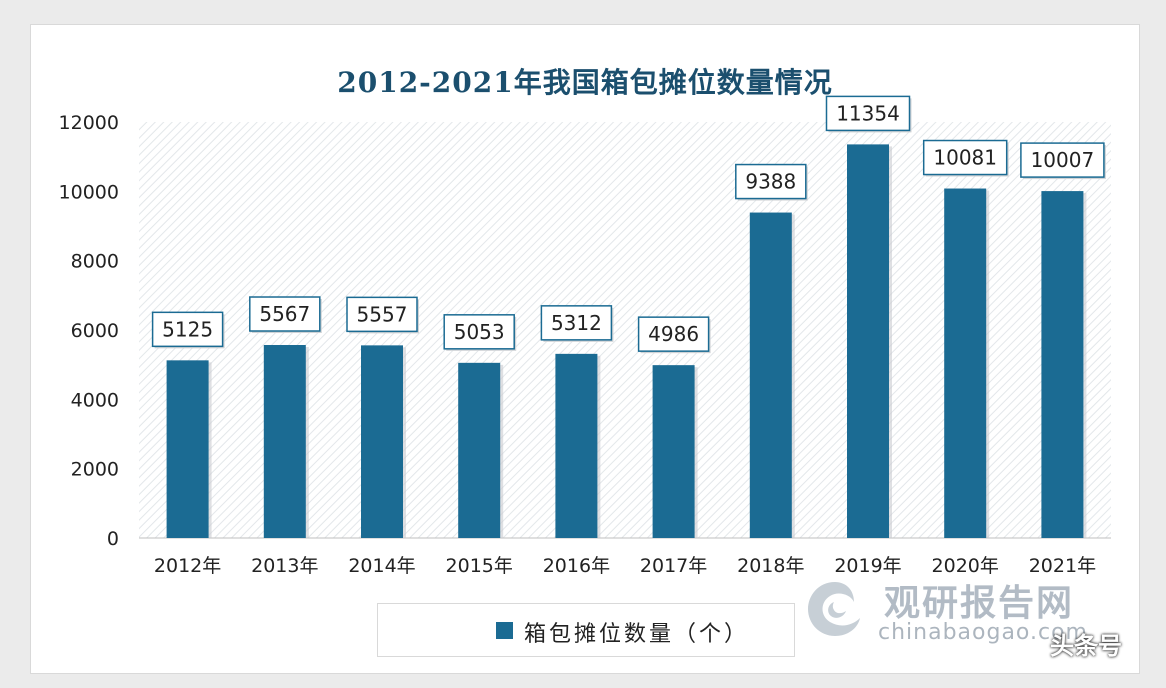 This screenshot has height=688, width=1166. What do you see at coordinates (113, 539) in the screenshot?
I see `y-tick-label: 0` at bounding box center [113, 539].